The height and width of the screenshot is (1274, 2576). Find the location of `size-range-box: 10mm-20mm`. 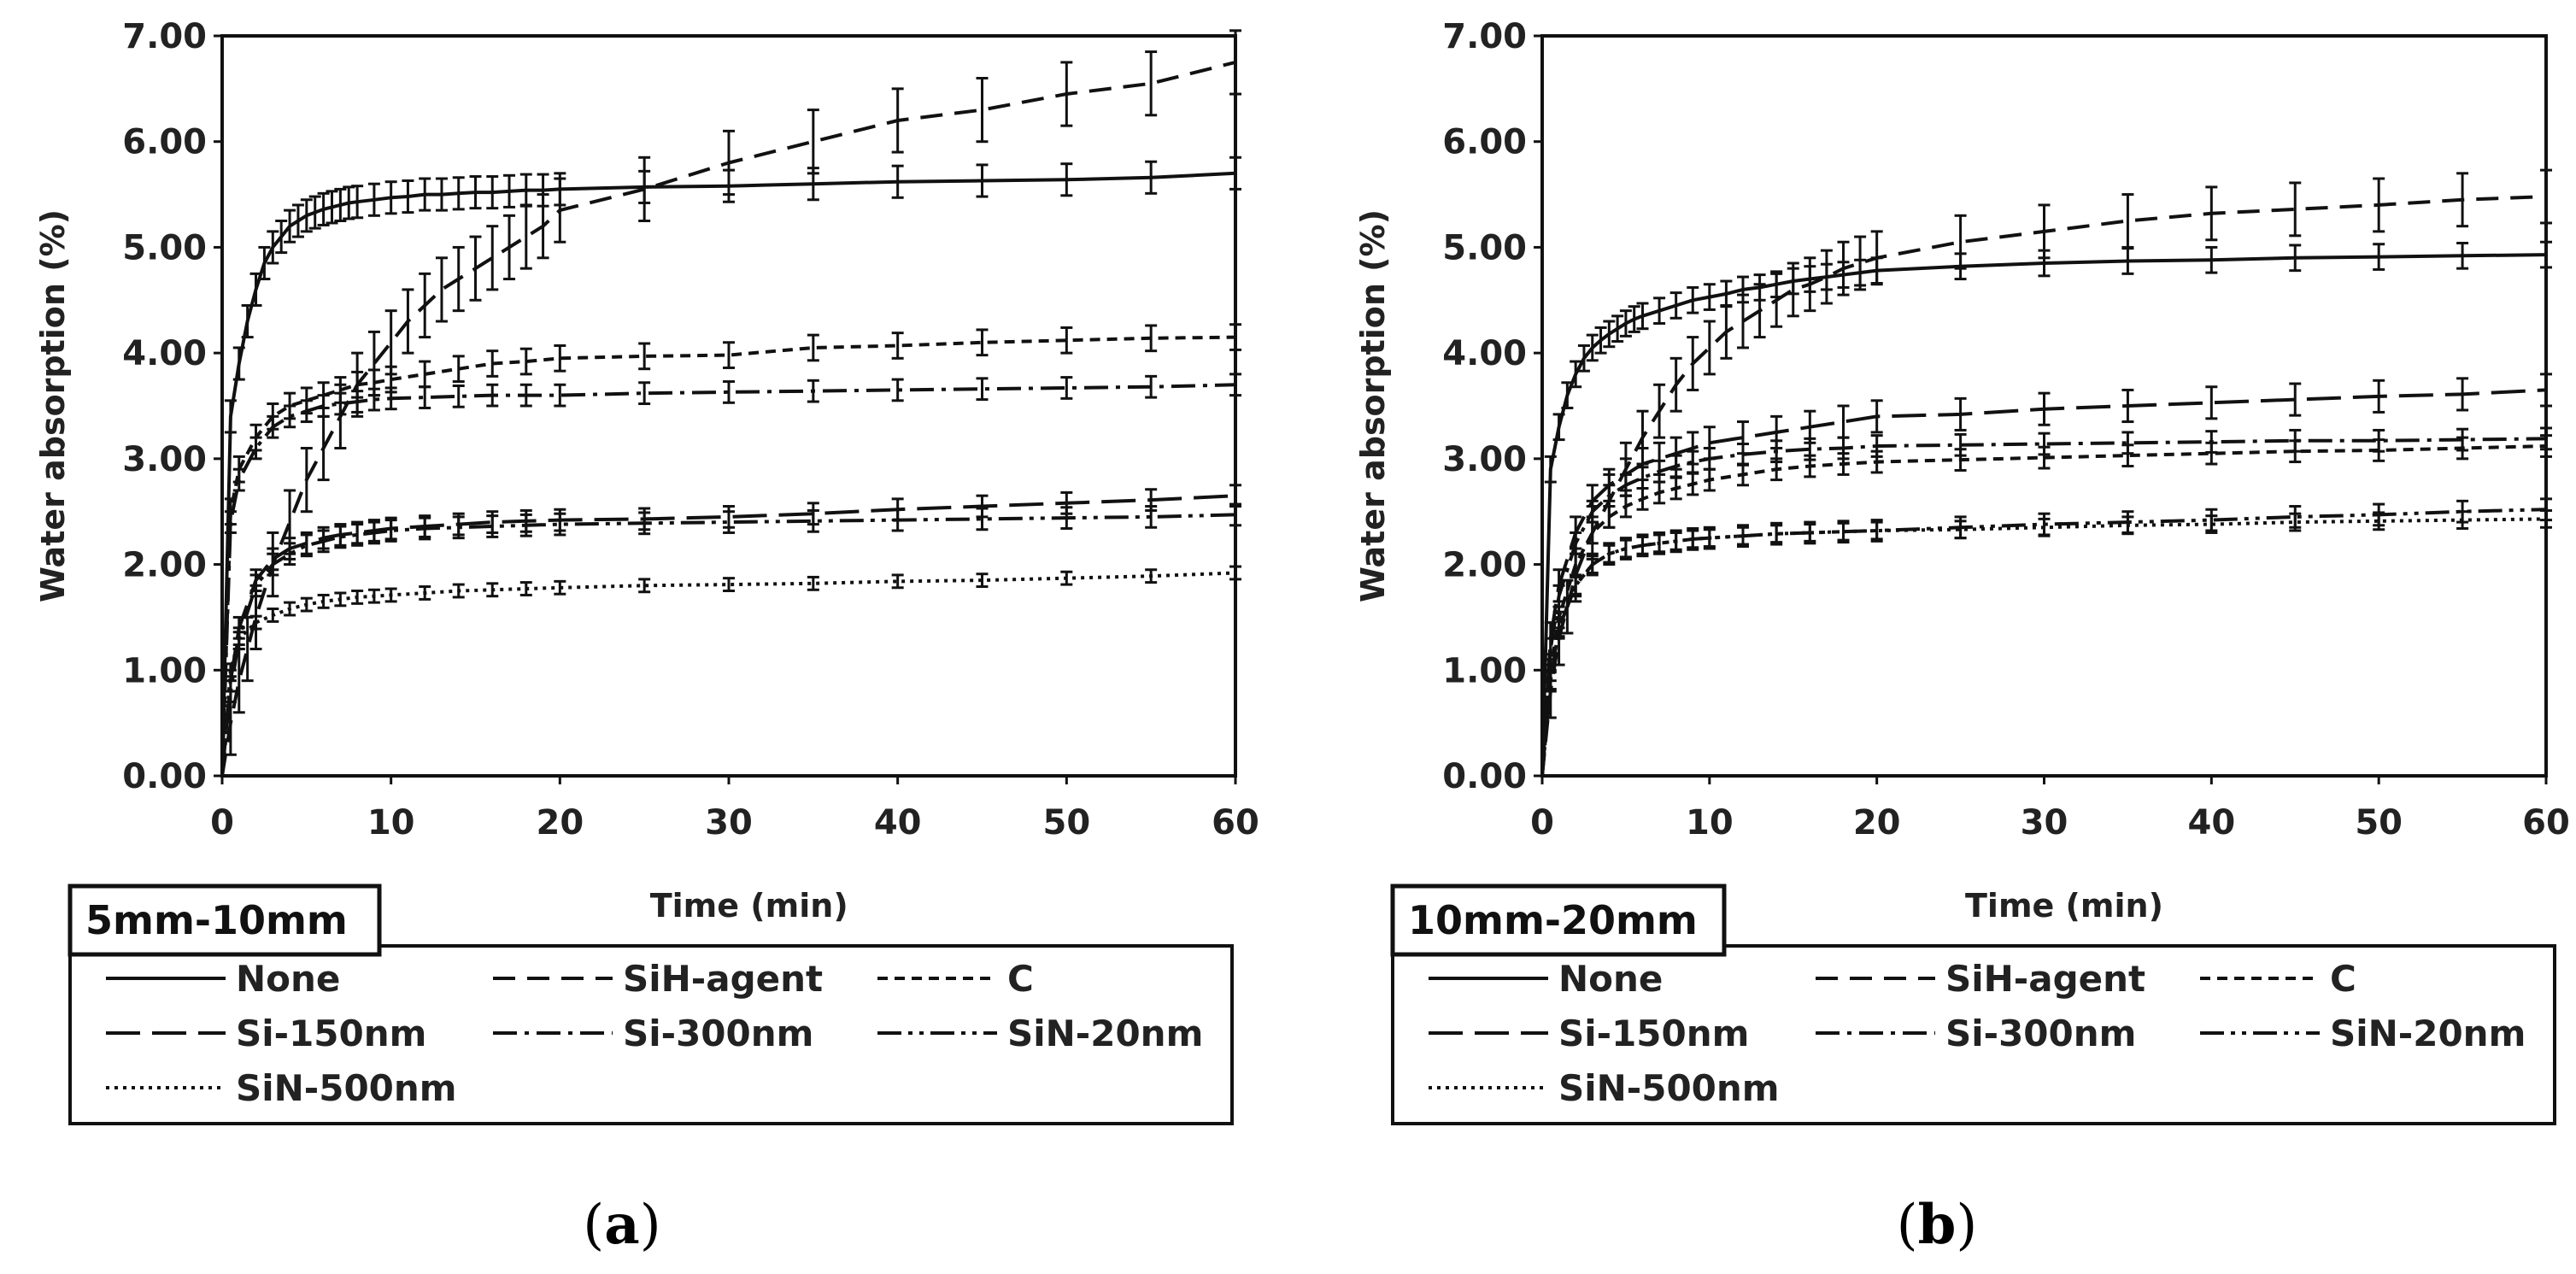

size-range-box: 10mm-20mm is located at coordinates (1558, 921).